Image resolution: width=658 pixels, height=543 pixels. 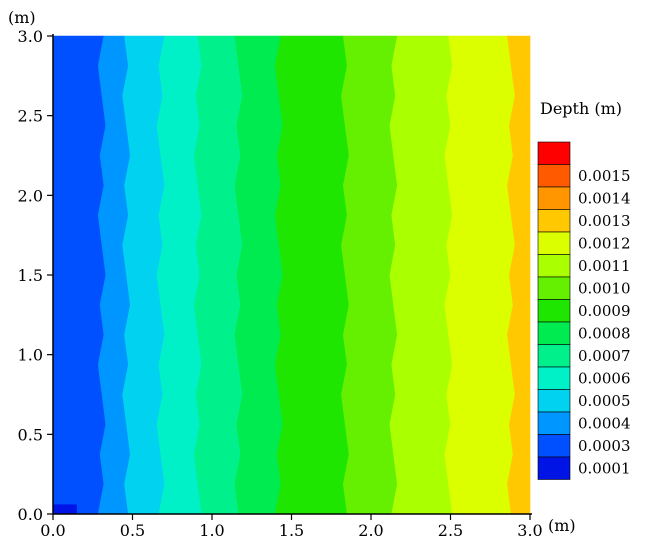 I want to click on colorbar-label: 0.0015, so click(x=604, y=176).